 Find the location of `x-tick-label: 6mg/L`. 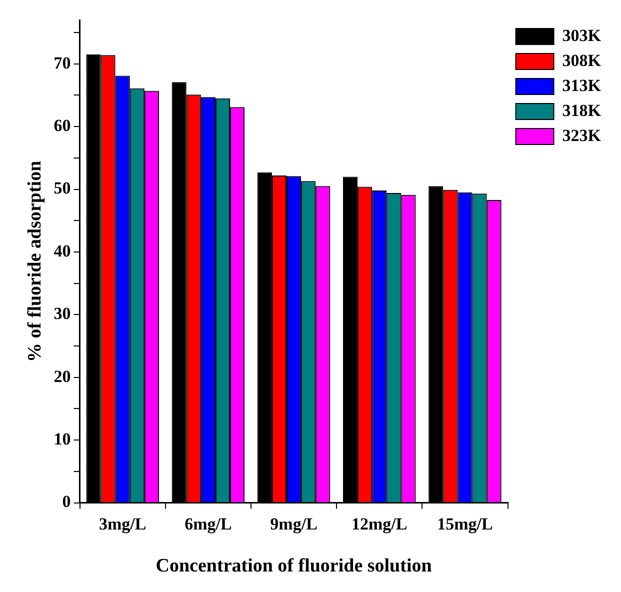

x-tick-label: 6mg/L is located at coordinates (208, 524).